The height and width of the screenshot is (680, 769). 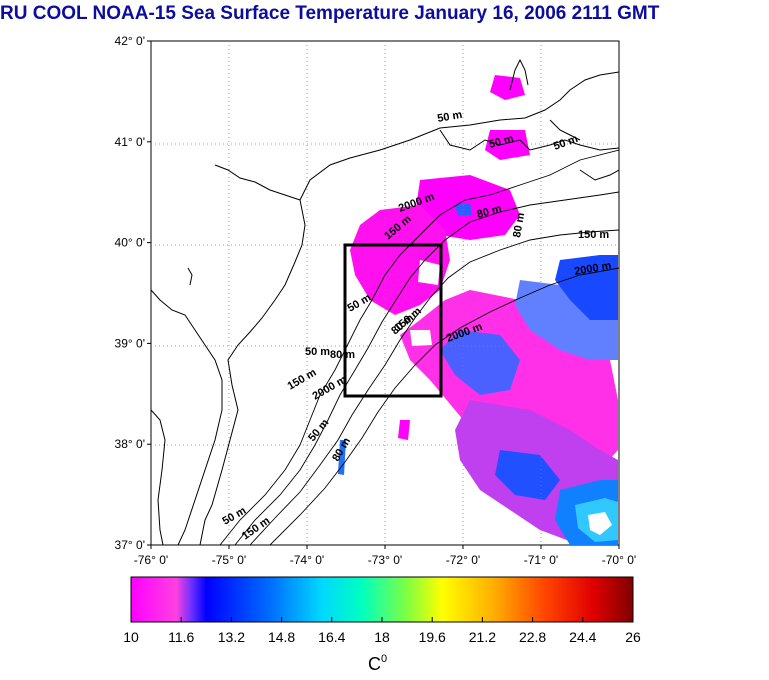 I want to click on lon-tick-label: -73° 0', so click(x=385, y=560).